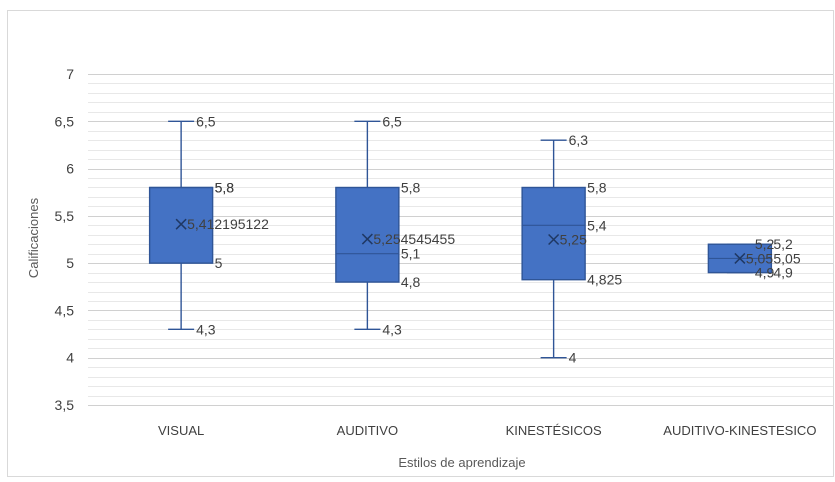  Describe the element at coordinates (70, 169) in the screenshot. I see `y-tick-label: 6` at that location.